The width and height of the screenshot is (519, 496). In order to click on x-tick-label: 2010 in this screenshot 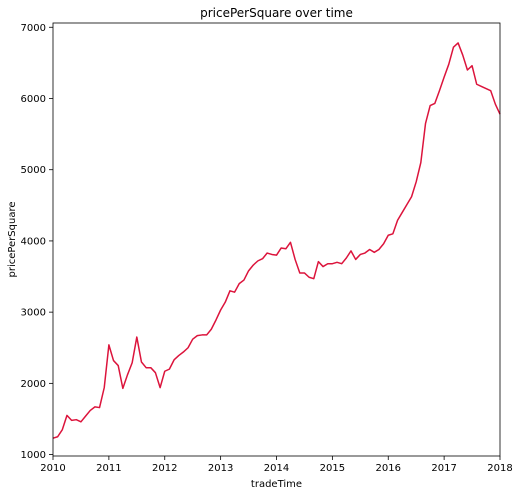, I will do `click(52, 468)`.